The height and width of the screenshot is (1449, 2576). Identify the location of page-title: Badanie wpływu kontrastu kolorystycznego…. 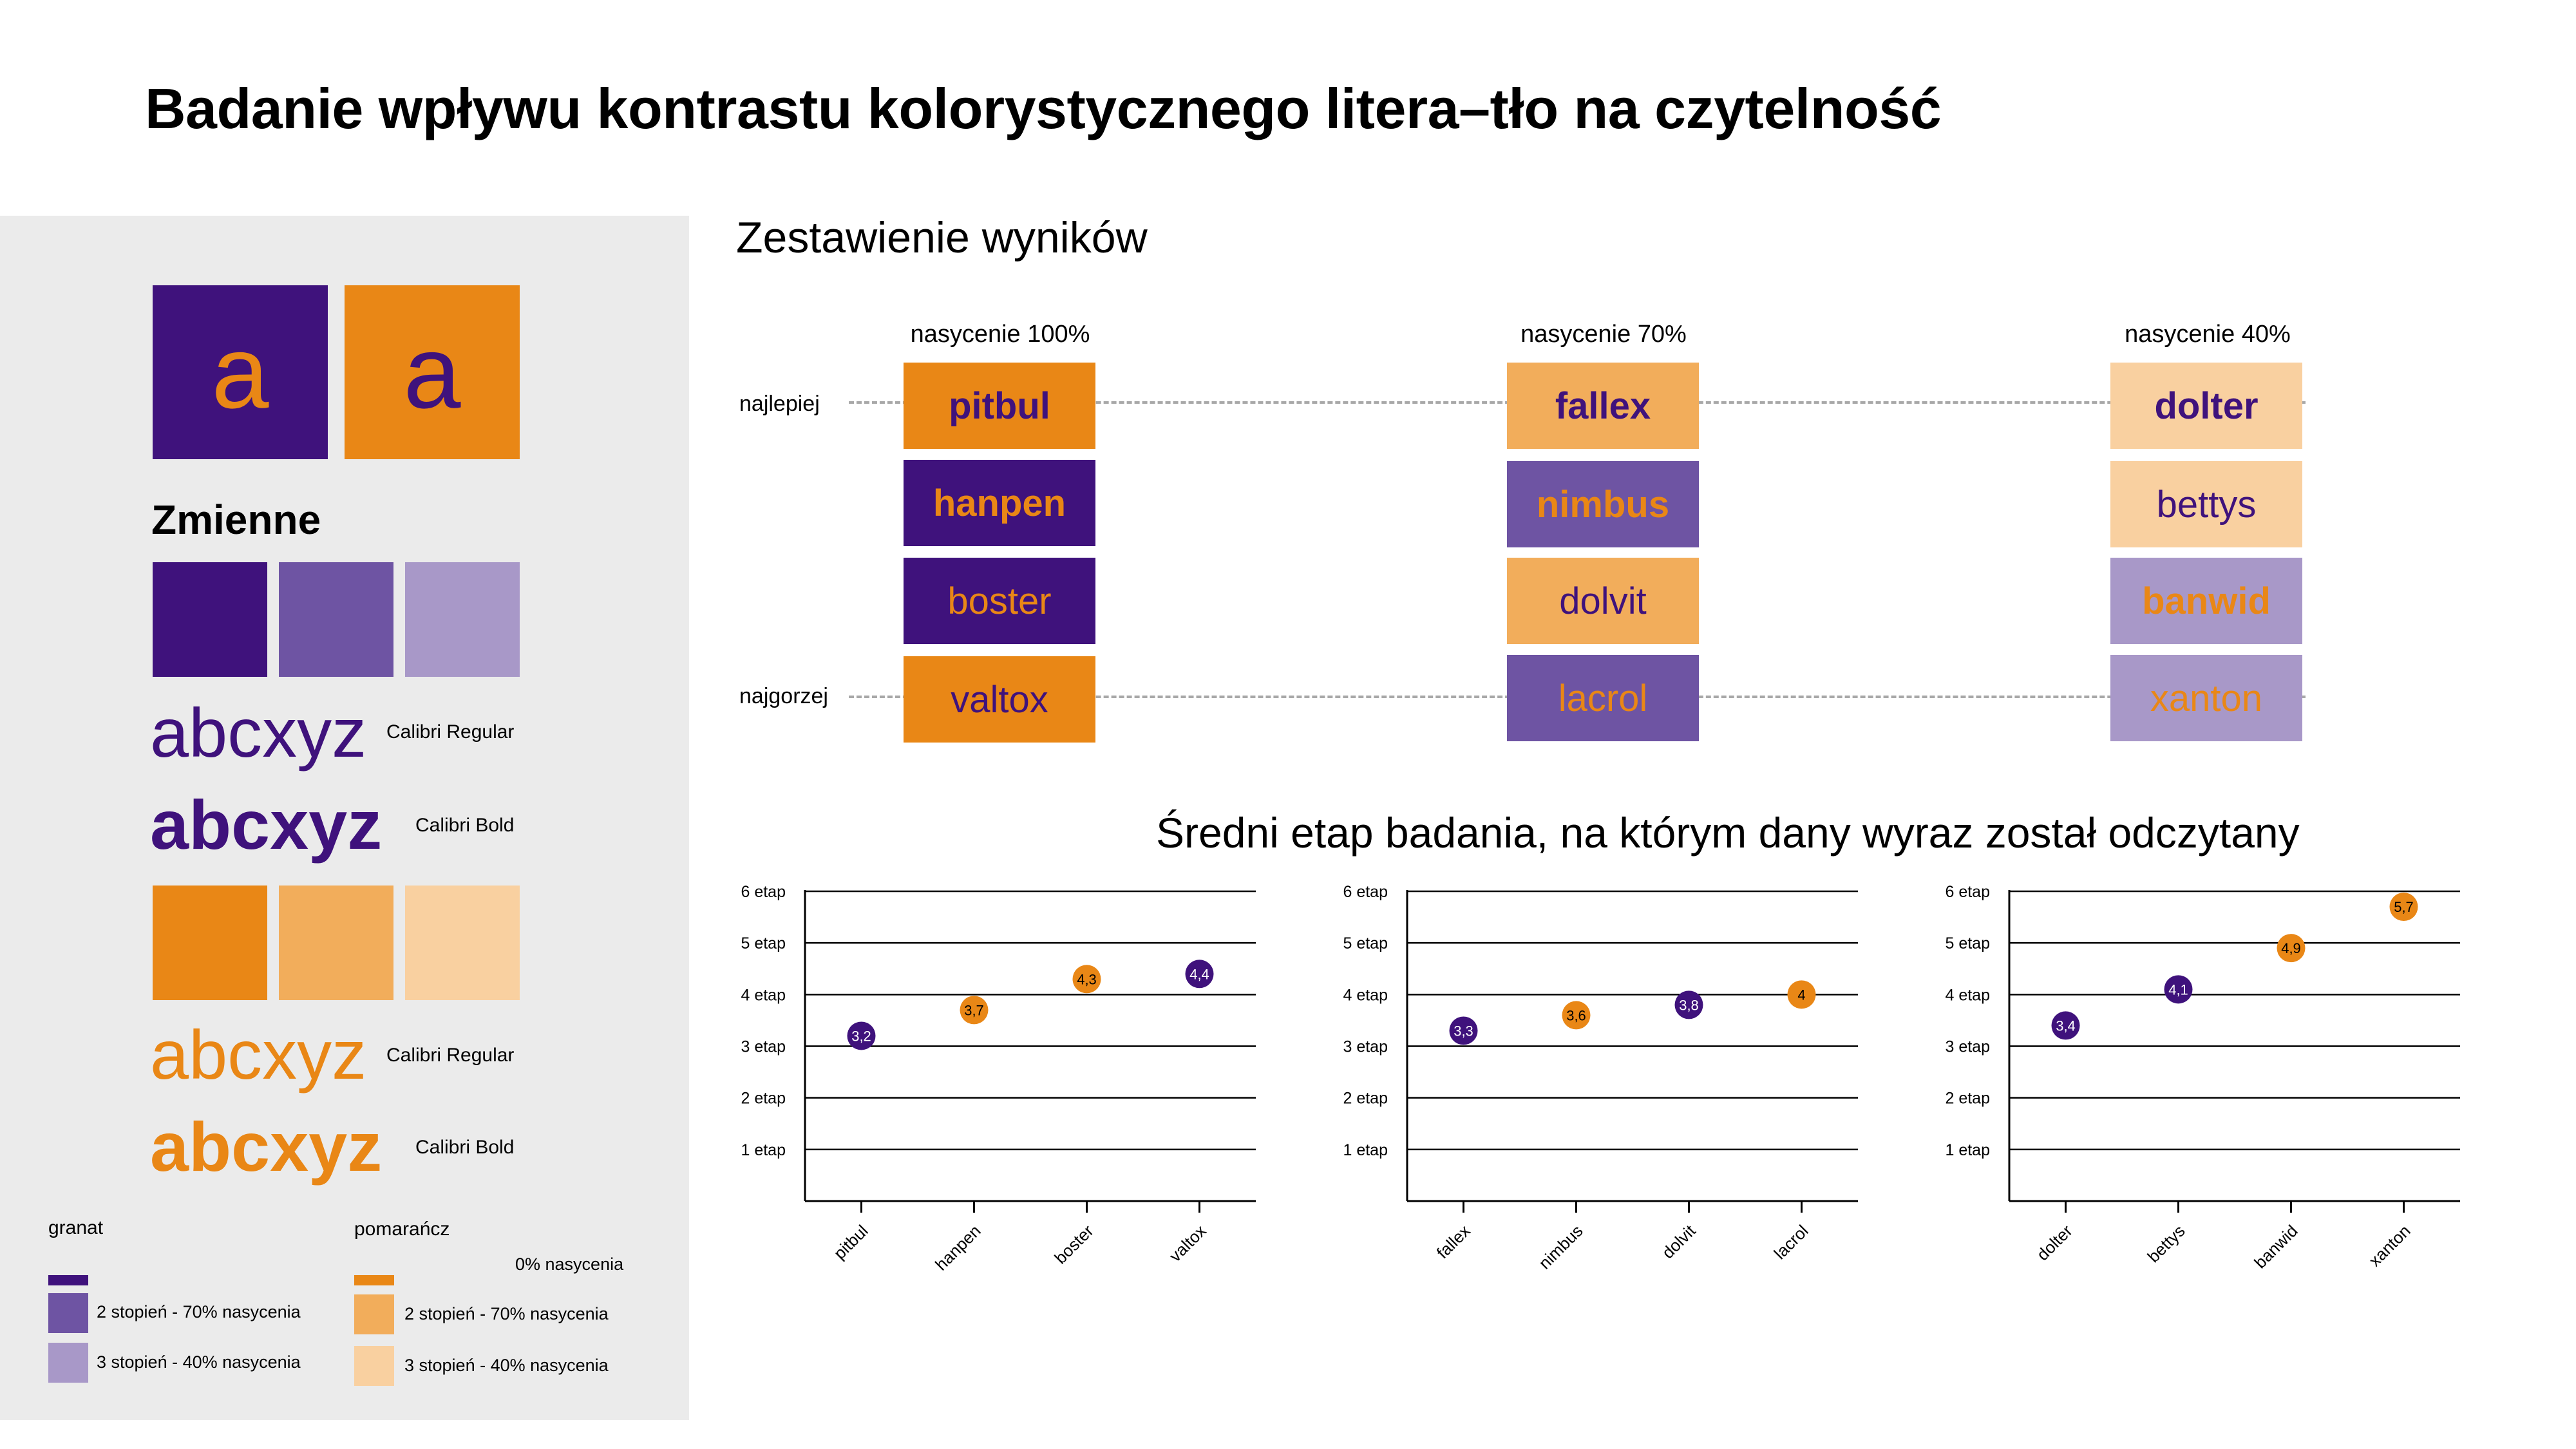
(1043, 108).